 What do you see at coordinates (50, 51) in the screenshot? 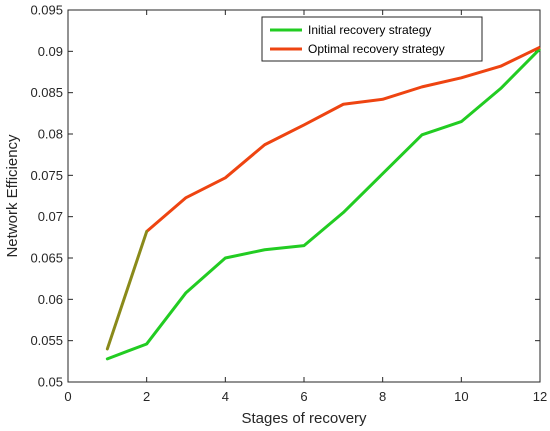
I see `y-tick-label: 0.09` at bounding box center [50, 51].